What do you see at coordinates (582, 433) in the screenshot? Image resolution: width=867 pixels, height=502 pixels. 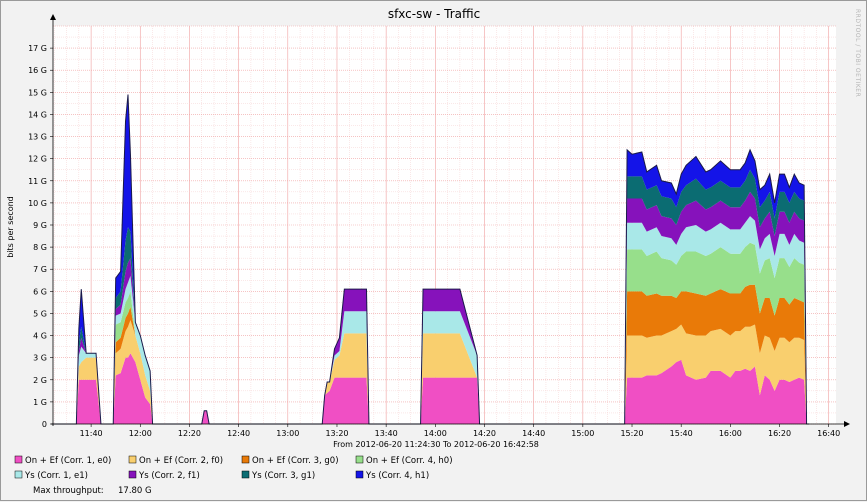 I see `x-tick-label: 15:00` at bounding box center [582, 433].